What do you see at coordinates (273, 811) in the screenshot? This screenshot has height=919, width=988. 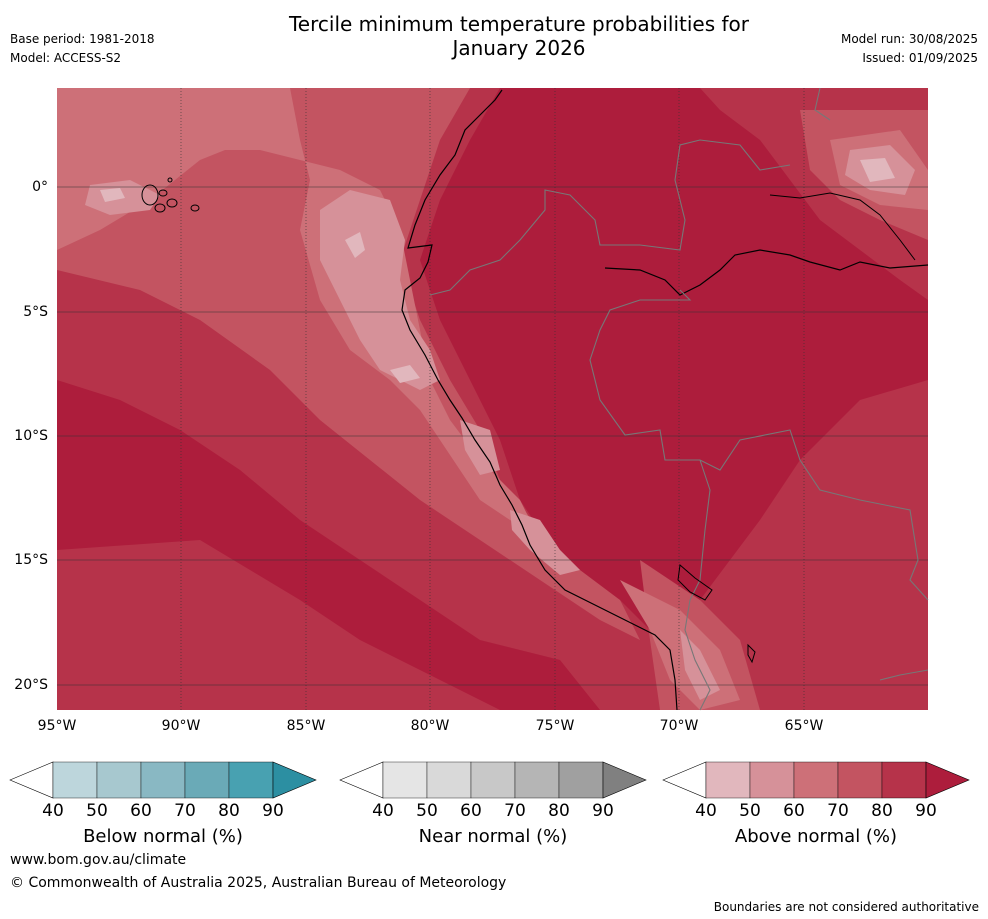 I see `below-tick-90: 90` at bounding box center [273, 811].